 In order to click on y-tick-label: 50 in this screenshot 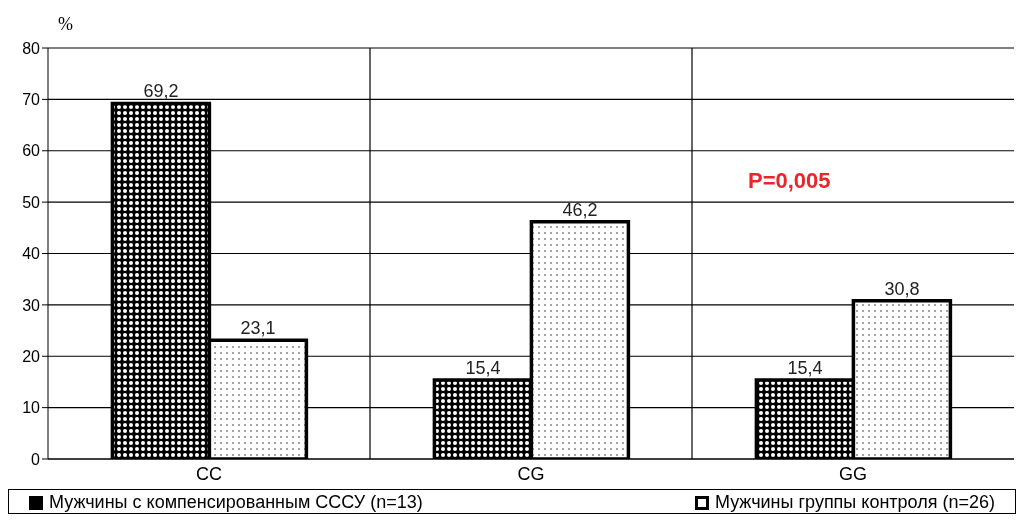, I will do `click(31, 202)`.